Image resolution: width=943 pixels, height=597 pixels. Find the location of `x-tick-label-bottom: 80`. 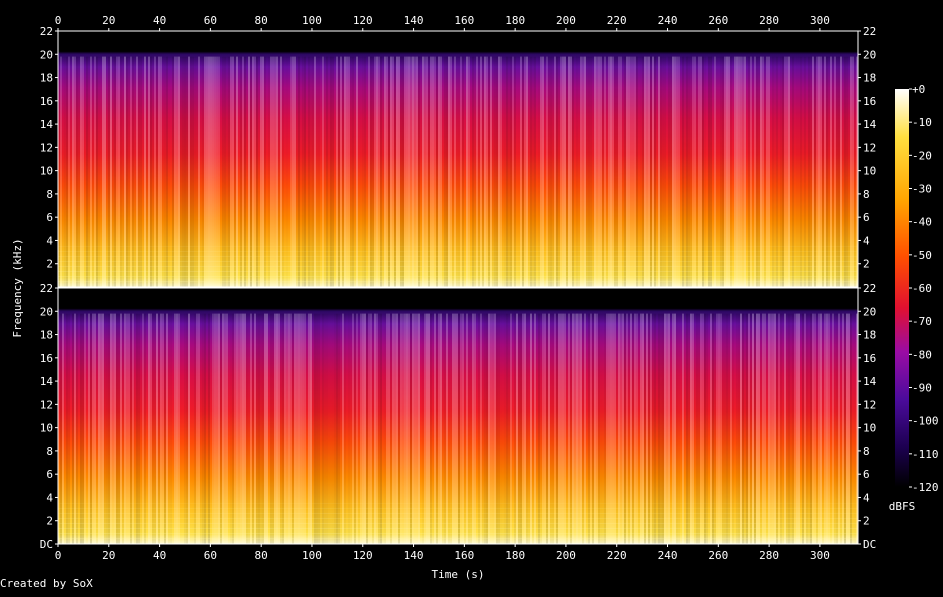

x-tick-label-bottom: 80 is located at coordinates (261, 555).